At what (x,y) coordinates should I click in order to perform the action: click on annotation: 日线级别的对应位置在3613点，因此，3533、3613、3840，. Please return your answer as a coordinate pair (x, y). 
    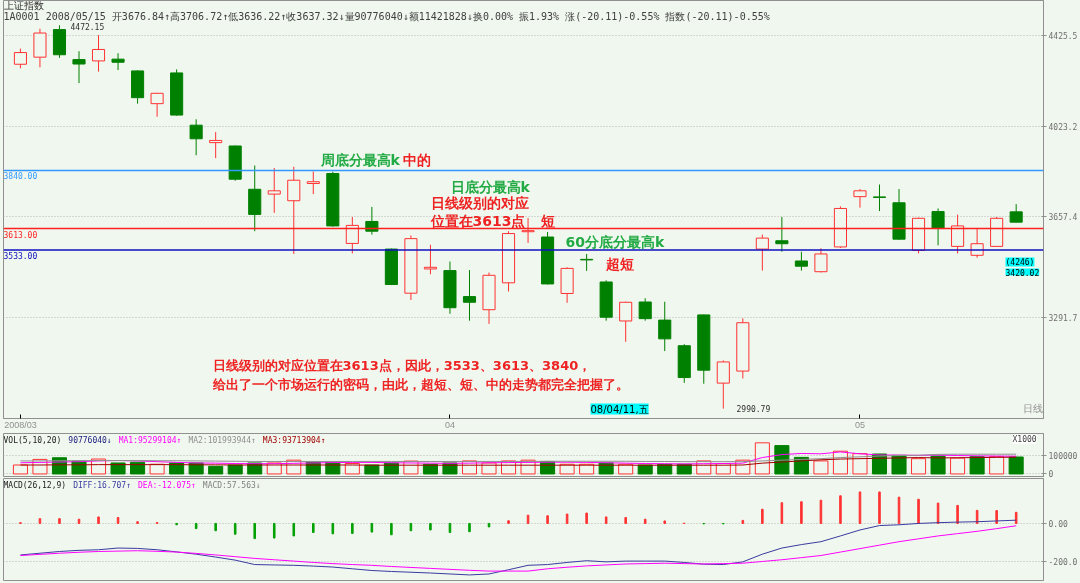
    Looking at the image, I should click on (402, 365).